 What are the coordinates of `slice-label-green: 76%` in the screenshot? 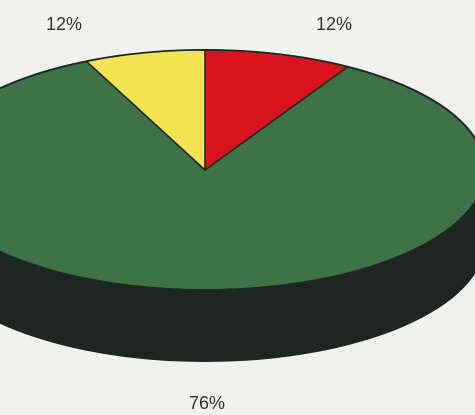 It's located at (207, 403).